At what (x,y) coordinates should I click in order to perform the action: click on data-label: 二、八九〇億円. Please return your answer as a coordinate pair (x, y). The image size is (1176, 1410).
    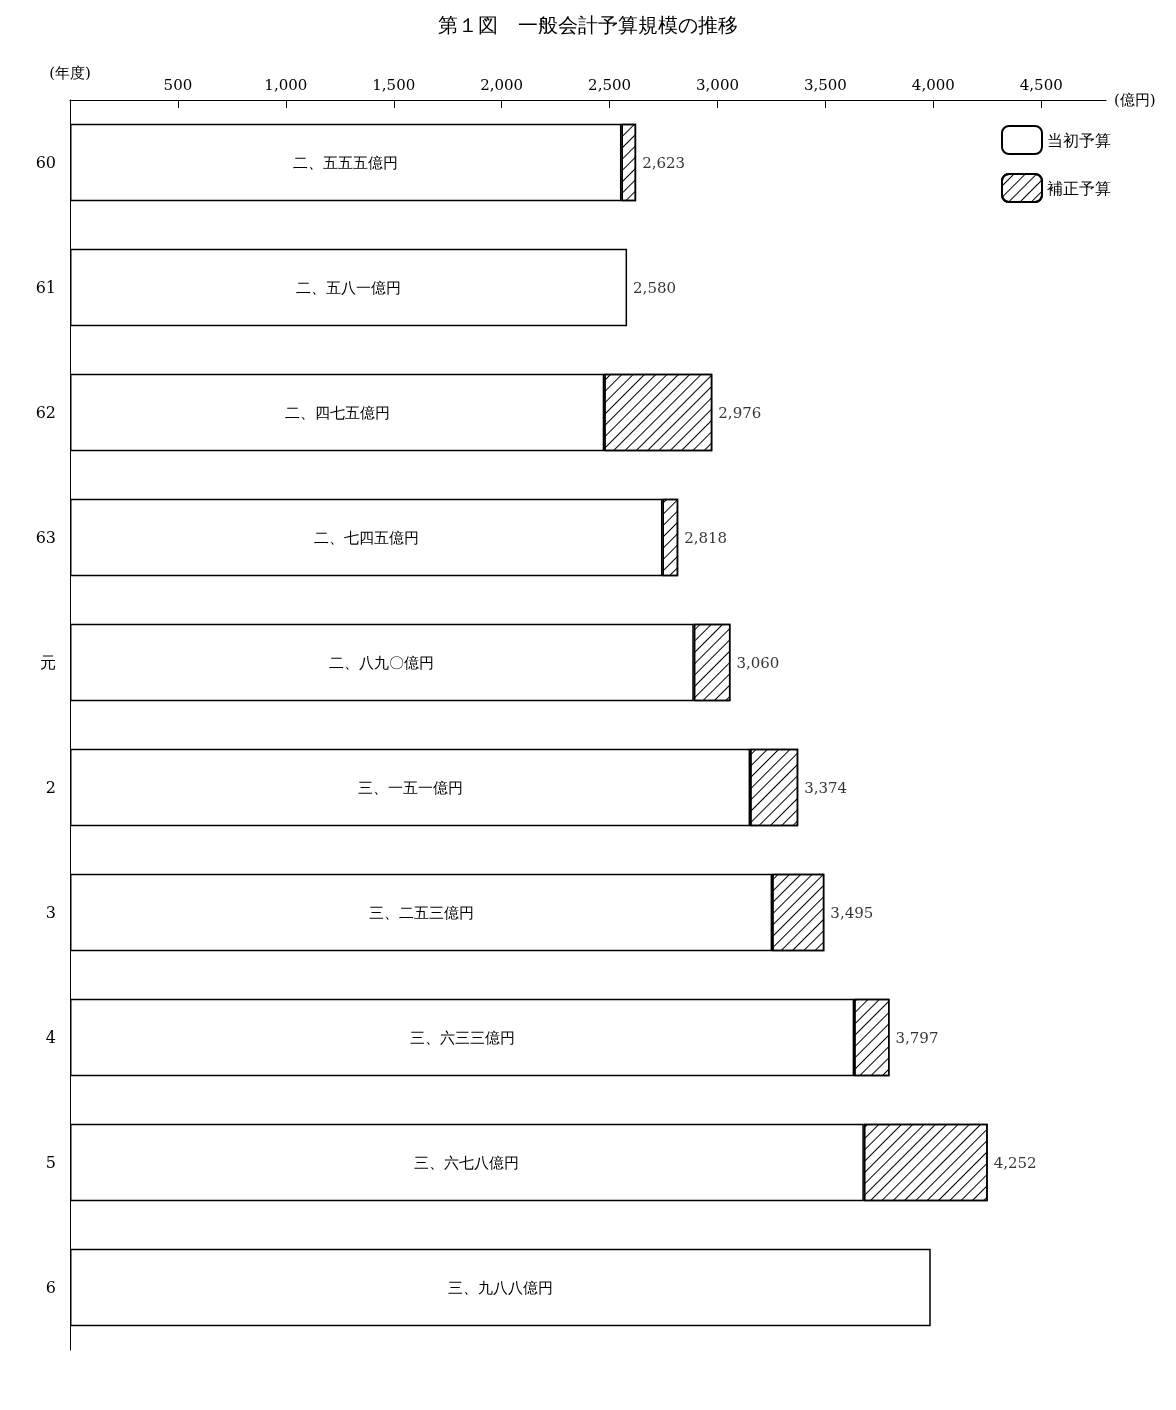
    Looking at the image, I should click on (382, 662).